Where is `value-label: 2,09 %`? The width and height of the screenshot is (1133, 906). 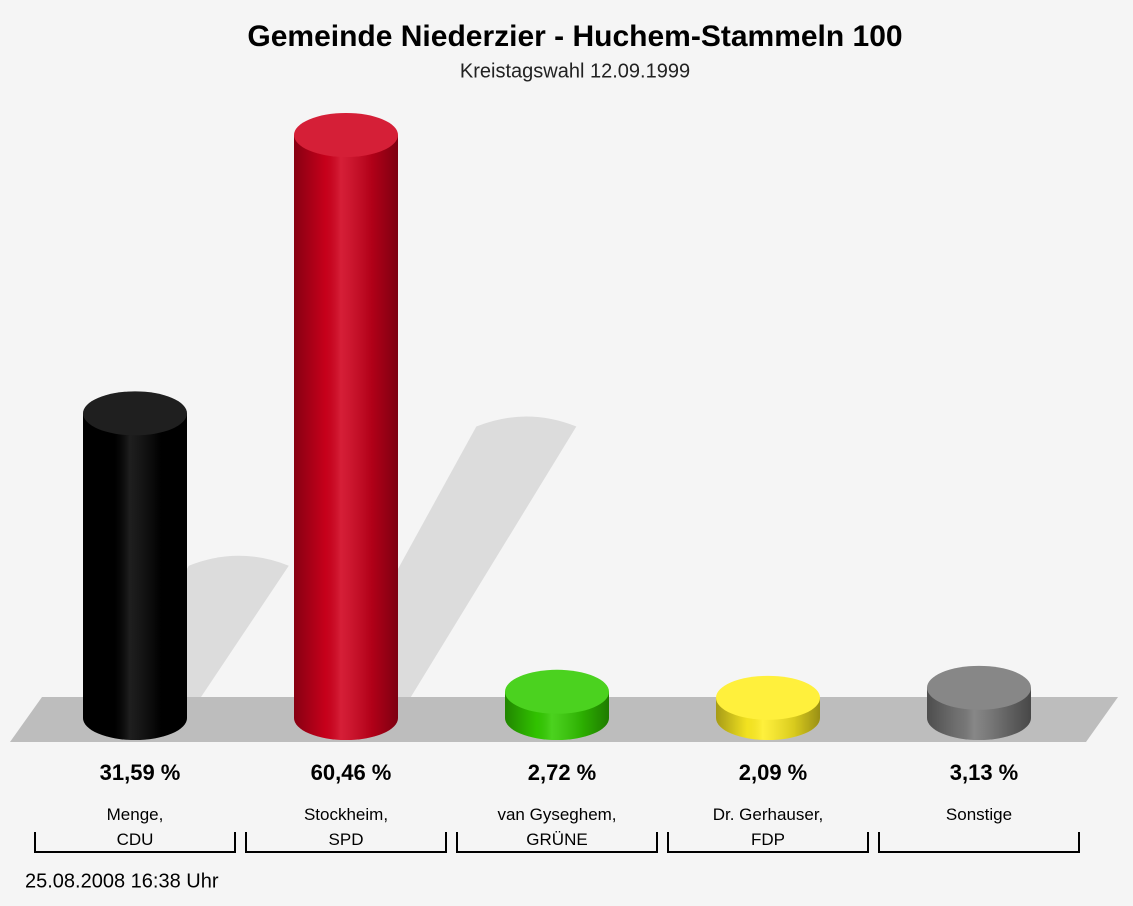 value-label: 2,09 % is located at coordinates (773, 772).